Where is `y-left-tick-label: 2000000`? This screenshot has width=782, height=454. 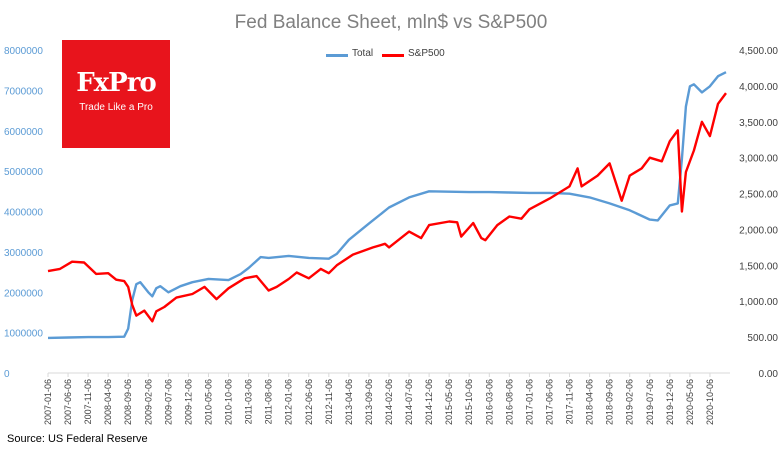 y-left-tick-label: 2000000 is located at coordinates (23, 293).